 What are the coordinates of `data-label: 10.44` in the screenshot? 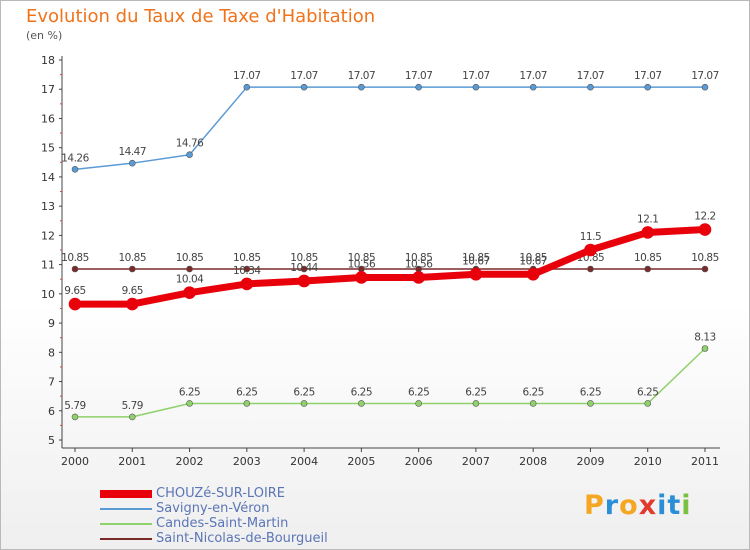 It's located at (304, 268).